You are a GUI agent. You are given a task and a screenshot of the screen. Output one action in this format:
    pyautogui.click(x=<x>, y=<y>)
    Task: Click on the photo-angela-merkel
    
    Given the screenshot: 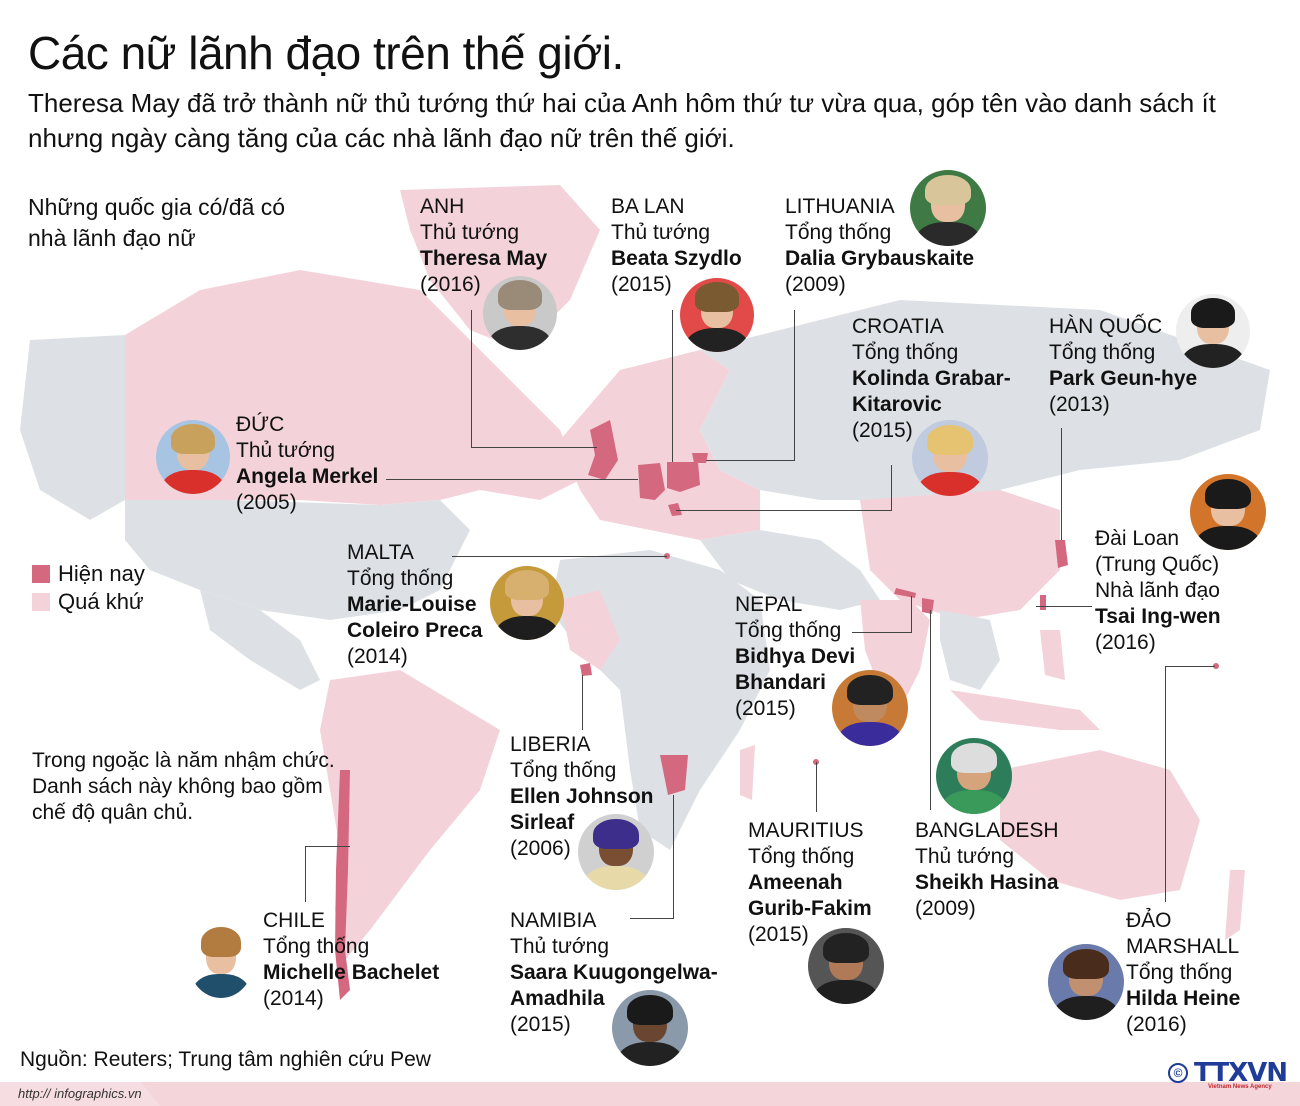 What is the action you would take?
    pyautogui.click(x=193, y=457)
    